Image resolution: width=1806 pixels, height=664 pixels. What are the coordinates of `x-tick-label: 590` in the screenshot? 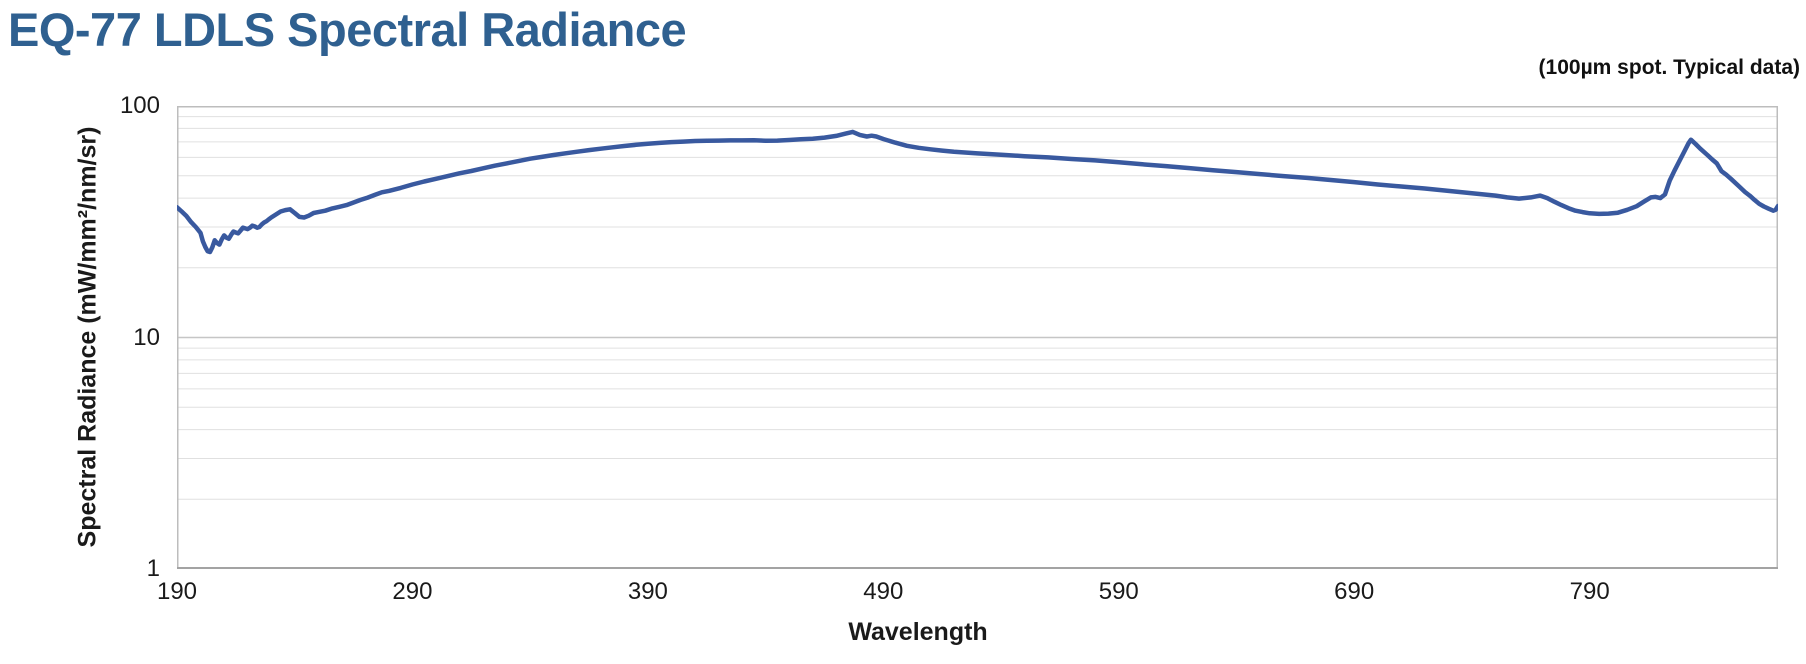 It's located at (1118, 591).